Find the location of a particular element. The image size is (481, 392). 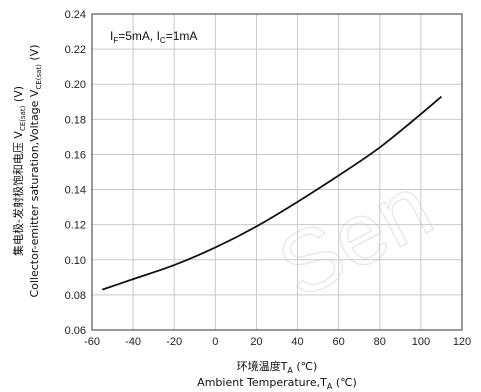

y-tick-label: 0.10 is located at coordinates (75, 261).